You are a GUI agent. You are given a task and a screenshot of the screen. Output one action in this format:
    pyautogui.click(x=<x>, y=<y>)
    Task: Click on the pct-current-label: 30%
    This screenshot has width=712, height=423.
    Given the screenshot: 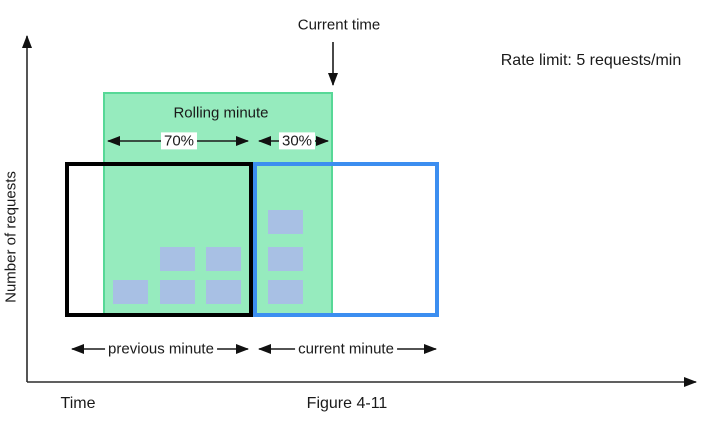 What is the action you would take?
    pyautogui.click(x=297, y=141)
    